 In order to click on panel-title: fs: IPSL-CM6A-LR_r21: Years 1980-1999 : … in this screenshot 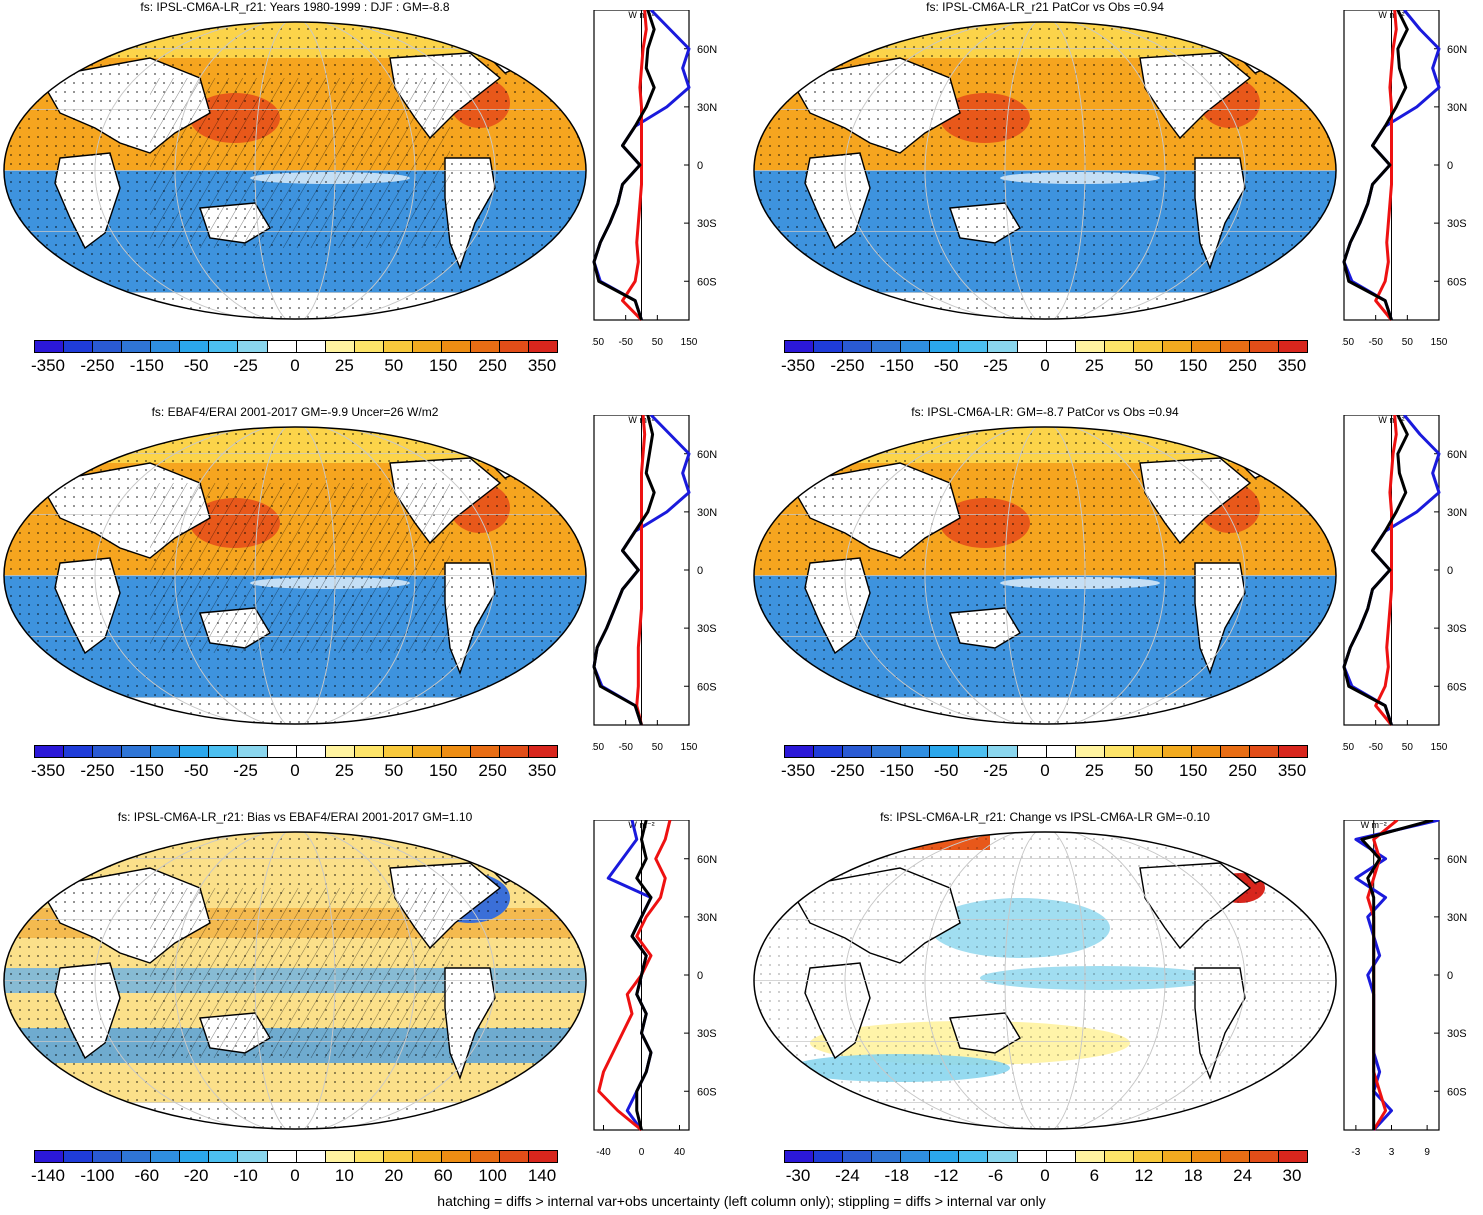, I will do `click(295, 7)`.